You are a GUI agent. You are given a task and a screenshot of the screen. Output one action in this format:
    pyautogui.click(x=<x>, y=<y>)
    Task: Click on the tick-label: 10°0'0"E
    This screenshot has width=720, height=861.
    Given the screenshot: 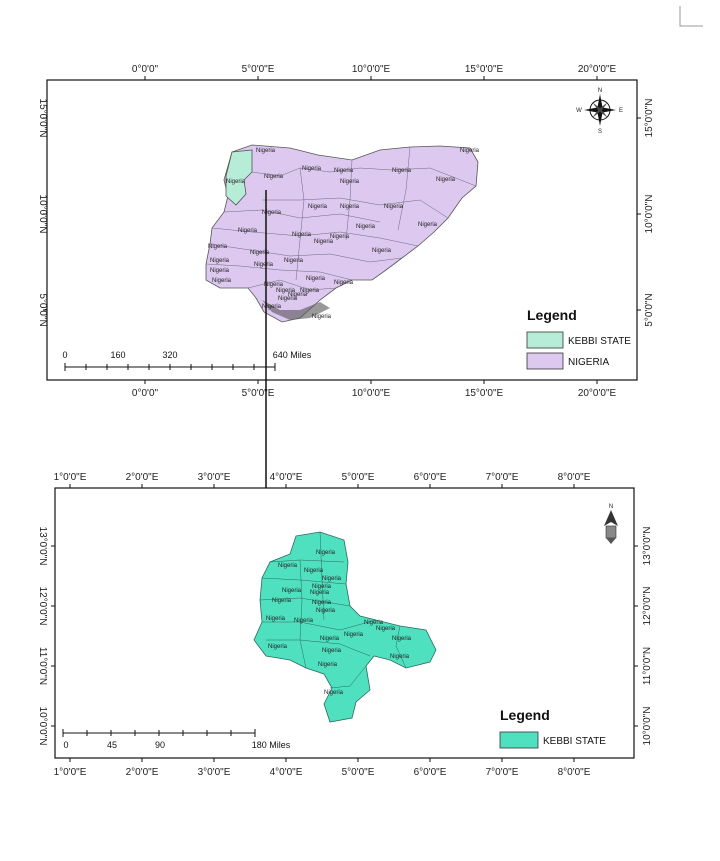 What is the action you would take?
    pyautogui.click(x=371, y=69)
    